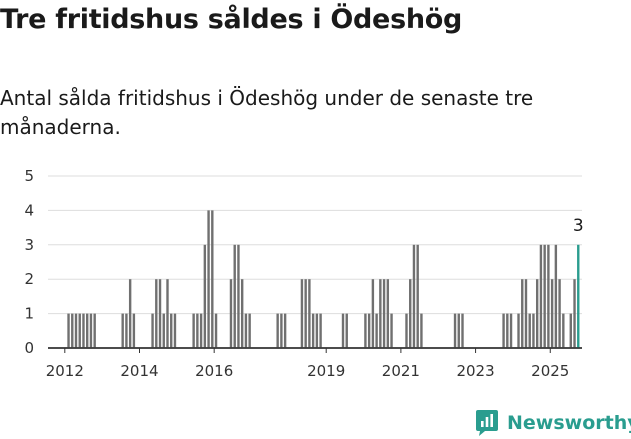 The height and width of the screenshot is (439, 631). Describe the element at coordinates (29, 314) in the screenshot. I see `y-tick-label: 1` at that location.